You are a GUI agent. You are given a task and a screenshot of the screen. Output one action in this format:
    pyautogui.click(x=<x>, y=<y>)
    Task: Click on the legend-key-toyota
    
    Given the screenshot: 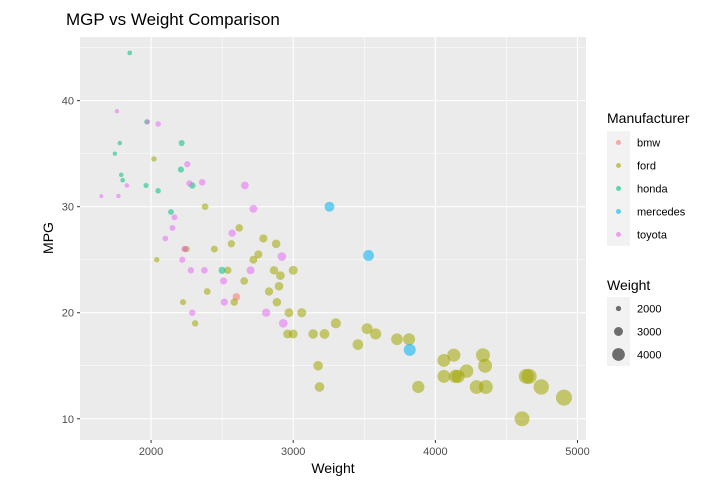 What is the action you would take?
    pyautogui.click(x=618, y=234)
    